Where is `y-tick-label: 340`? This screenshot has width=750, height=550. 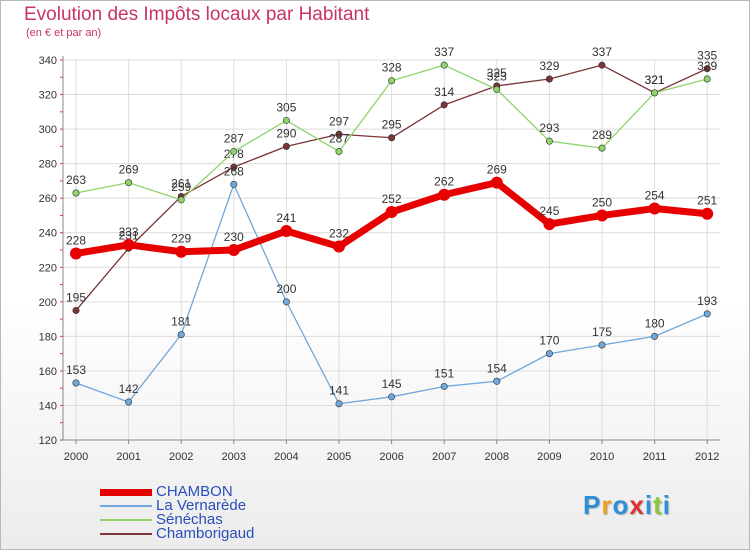
y-tick-label: 340 is located at coordinates (48, 61).